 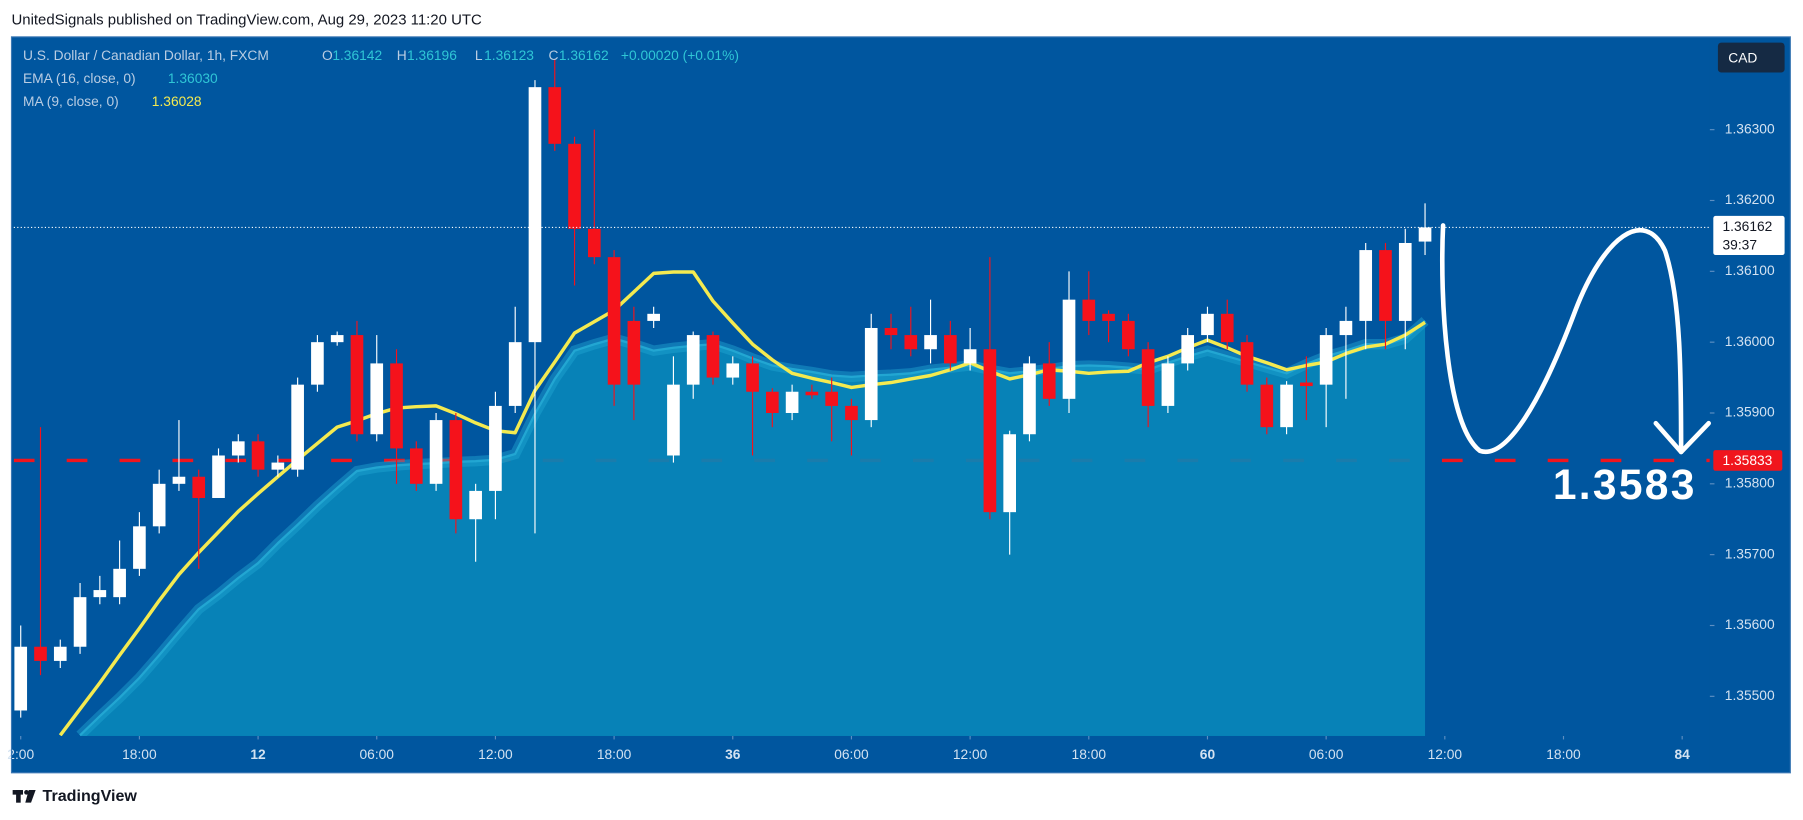 What do you see at coordinates (1750, 482) in the screenshot?
I see `y-tick-label: 1.35800` at bounding box center [1750, 482].